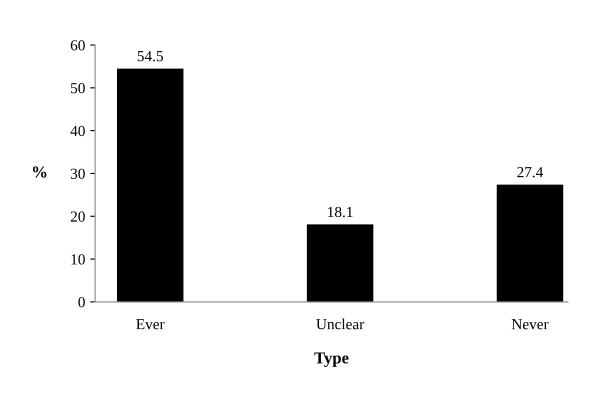 The height and width of the screenshot is (413, 591). I want to click on data-label: 27.4, so click(530, 172).